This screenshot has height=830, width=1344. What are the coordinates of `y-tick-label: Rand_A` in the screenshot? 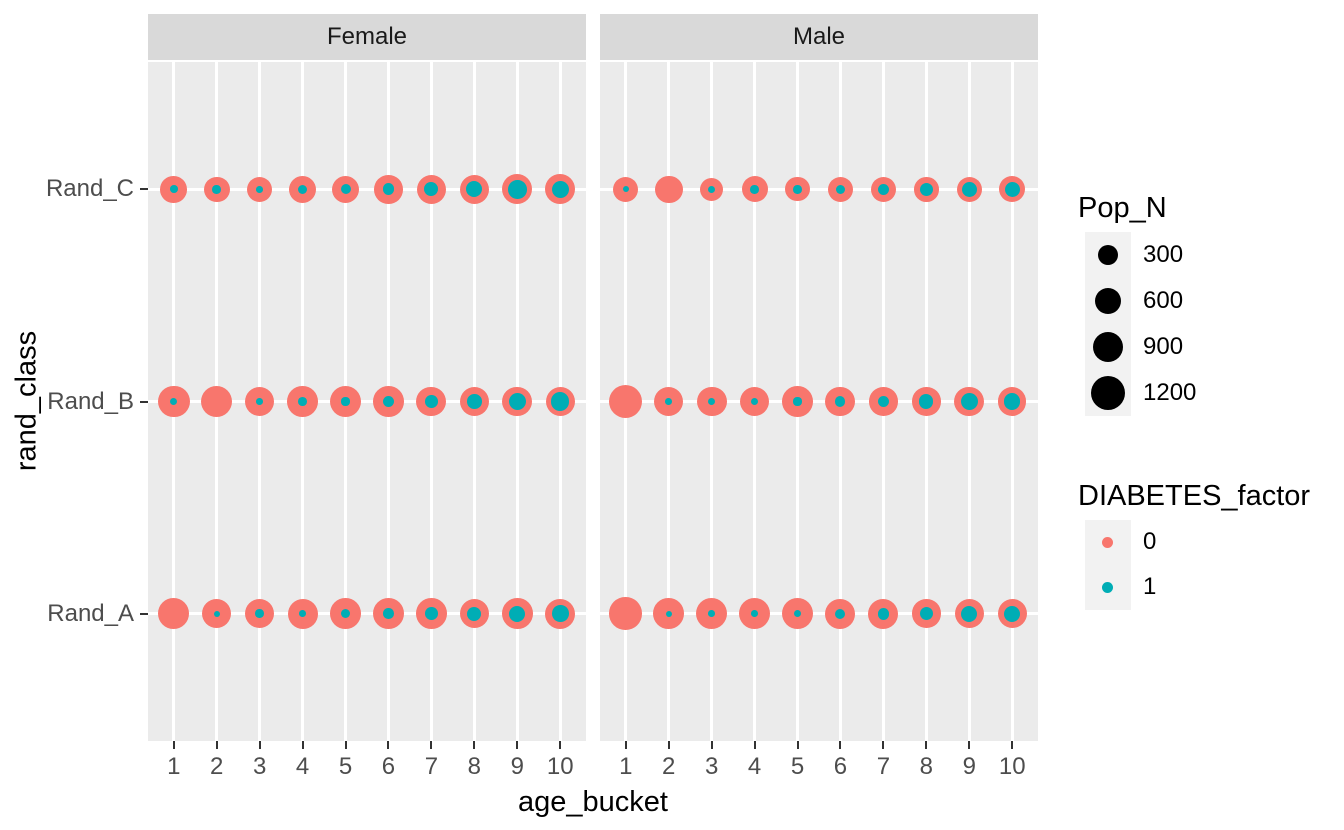 It's located at (90, 613).